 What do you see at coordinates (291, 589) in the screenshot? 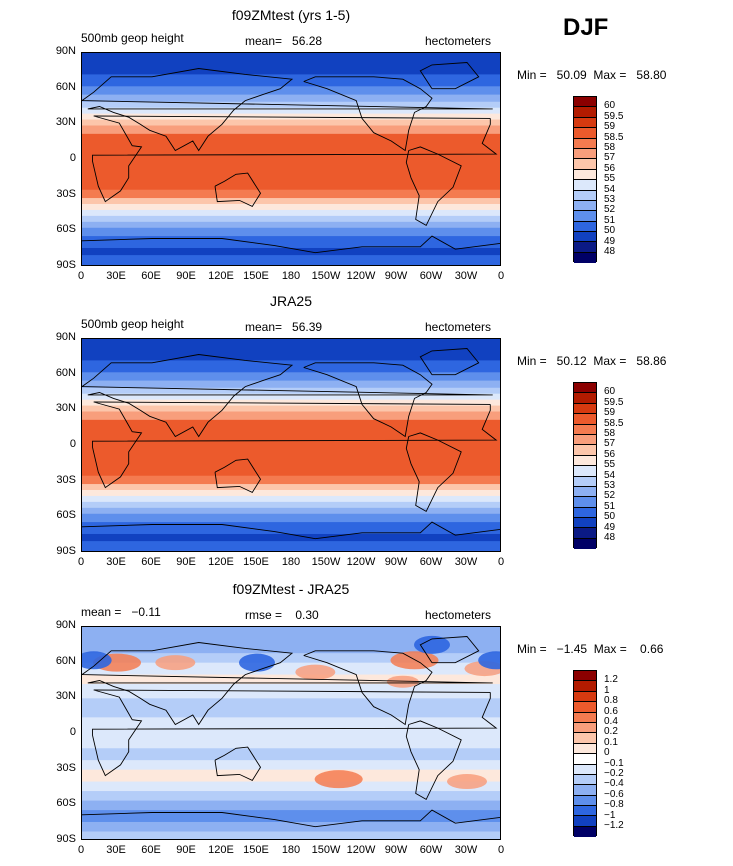
I see `panel-title: f09ZMtest - JRA25` at bounding box center [291, 589].